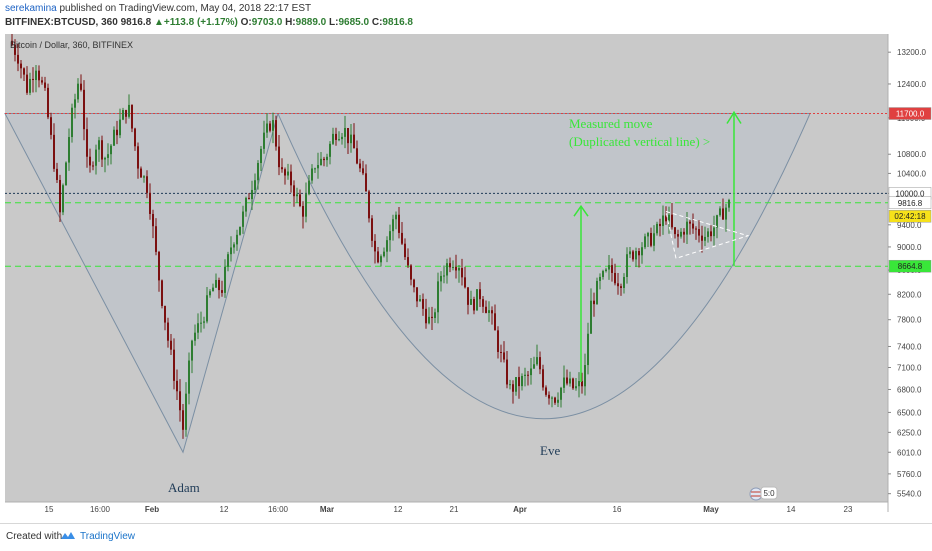  What do you see at coordinates (911, 52) in the screenshot?
I see `price-tick-label: 13200.0` at bounding box center [911, 52].